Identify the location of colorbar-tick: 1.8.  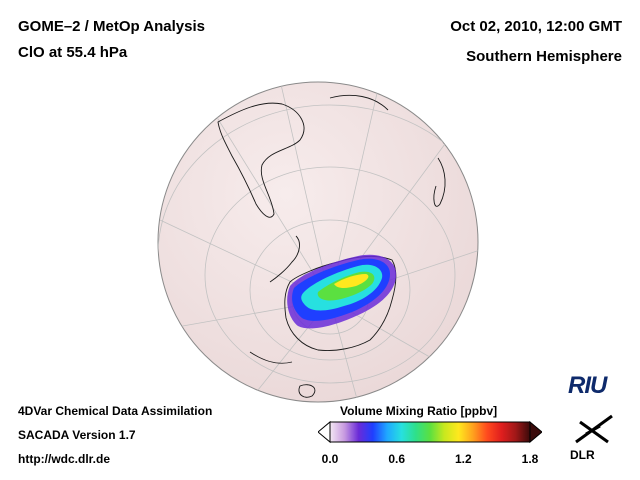
(530, 459).